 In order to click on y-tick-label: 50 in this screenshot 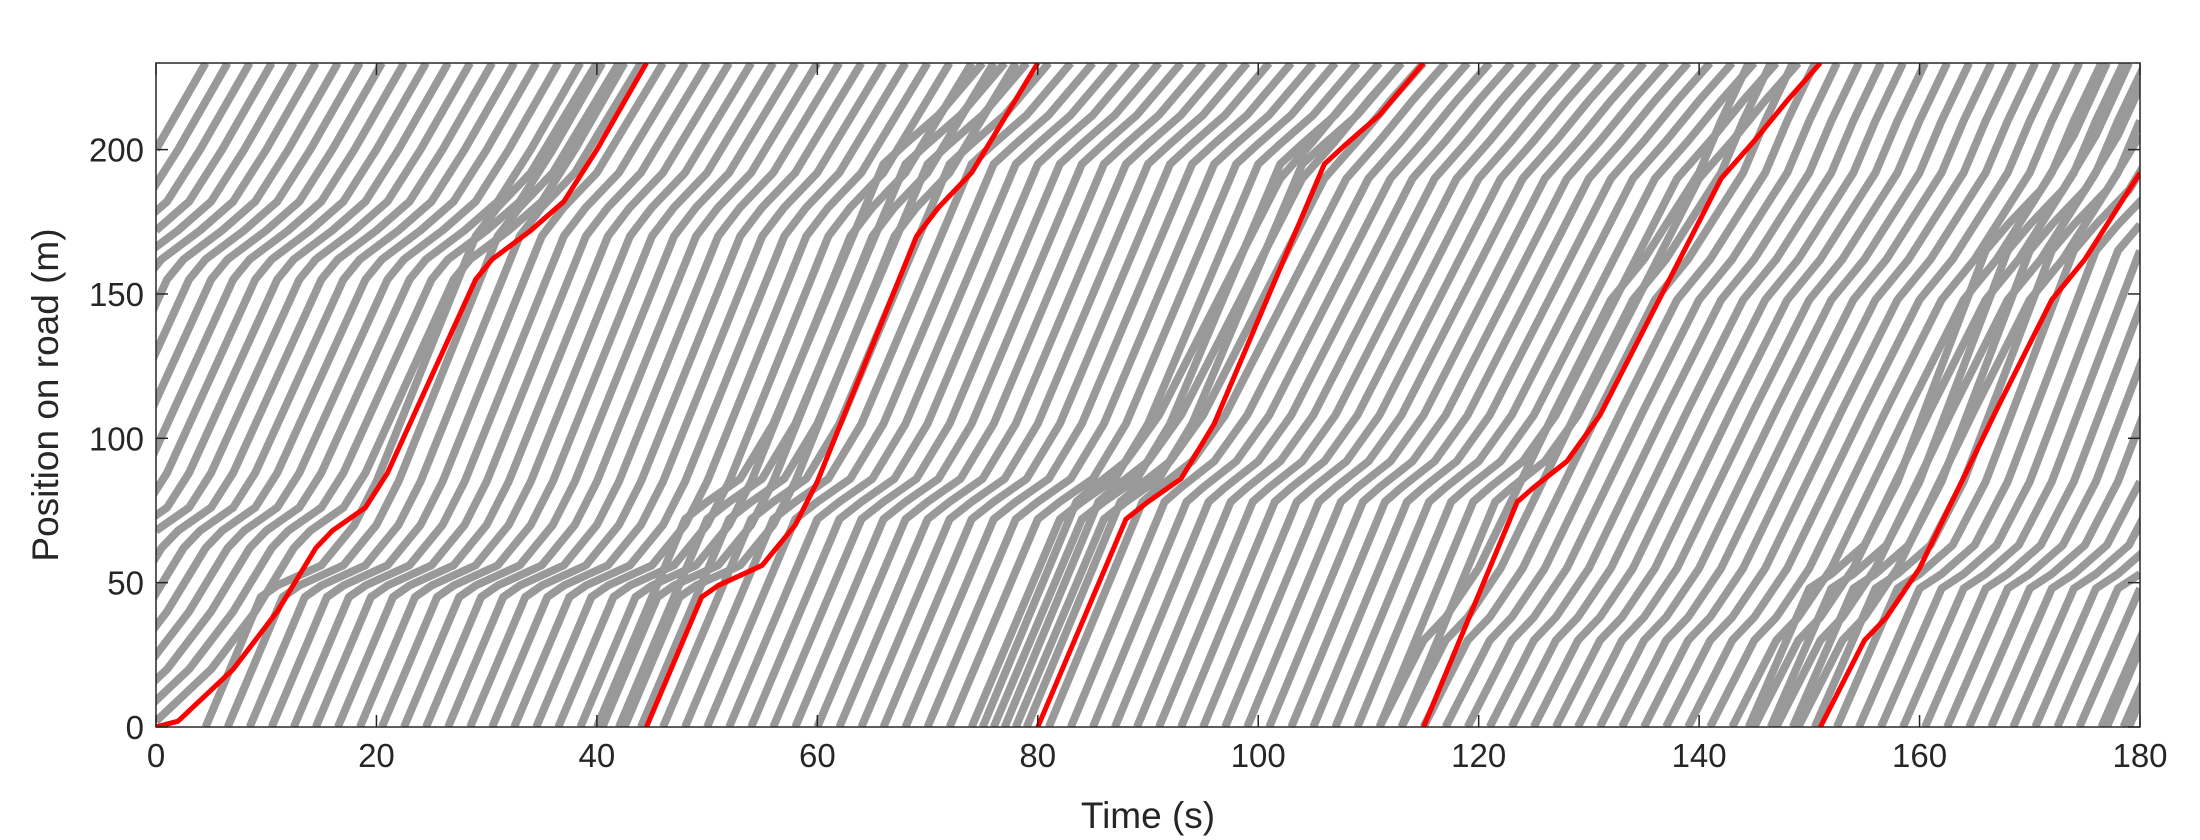, I will do `click(125, 583)`.